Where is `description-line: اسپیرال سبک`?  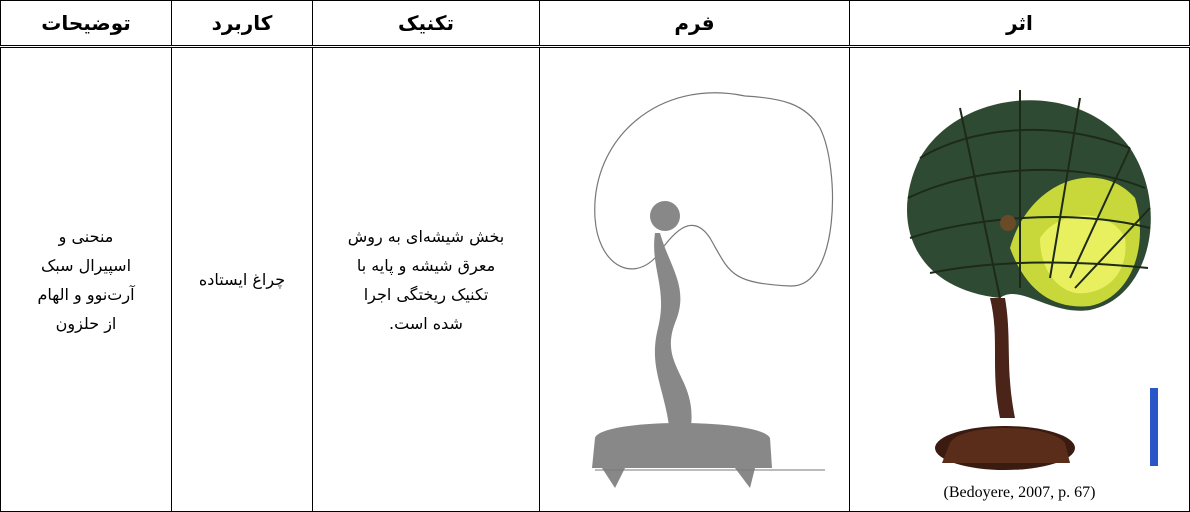
description-line: اسپیرال سبک is located at coordinates (86, 265).